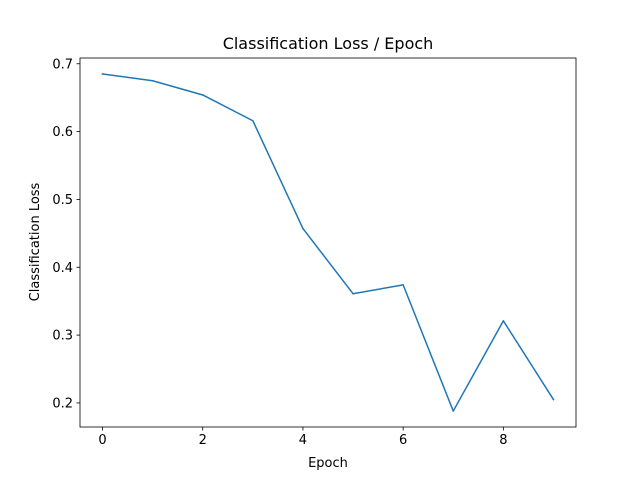 The width and height of the screenshot is (640, 484). What do you see at coordinates (303, 440) in the screenshot?
I see `x-tick-label: 4` at bounding box center [303, 440].